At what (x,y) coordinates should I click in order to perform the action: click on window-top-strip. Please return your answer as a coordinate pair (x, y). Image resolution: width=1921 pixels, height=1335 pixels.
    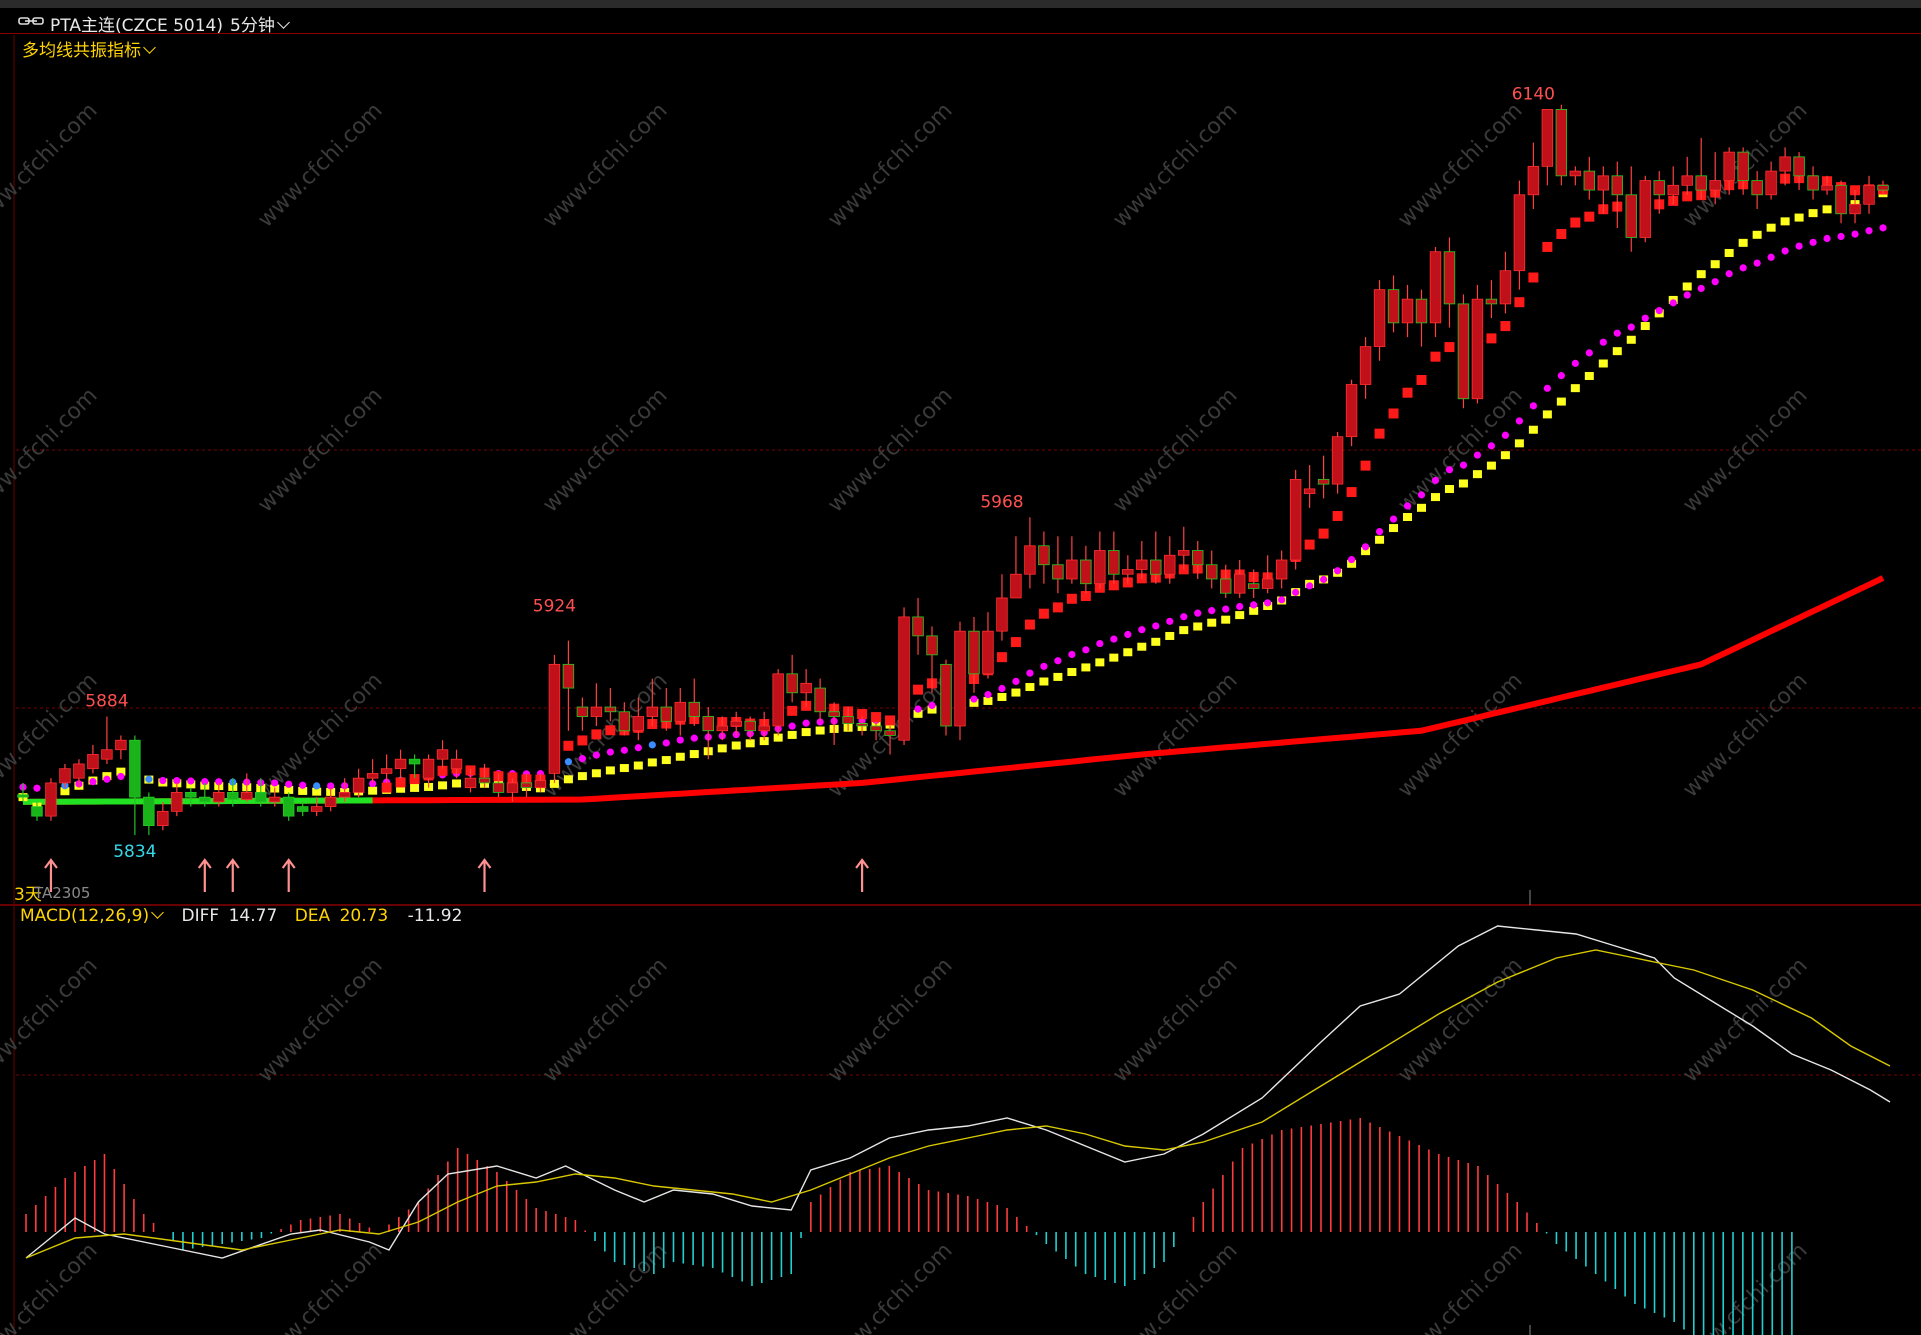
    Looking at the image, I should click on (960, 4).